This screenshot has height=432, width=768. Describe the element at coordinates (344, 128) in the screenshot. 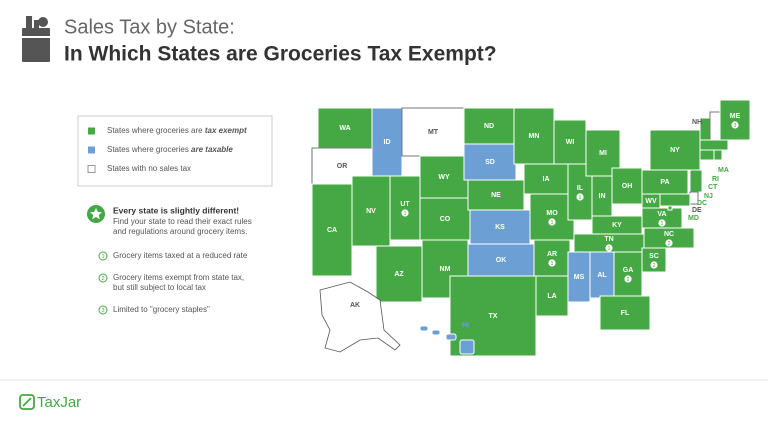

I see `state-label: WA` at that location.